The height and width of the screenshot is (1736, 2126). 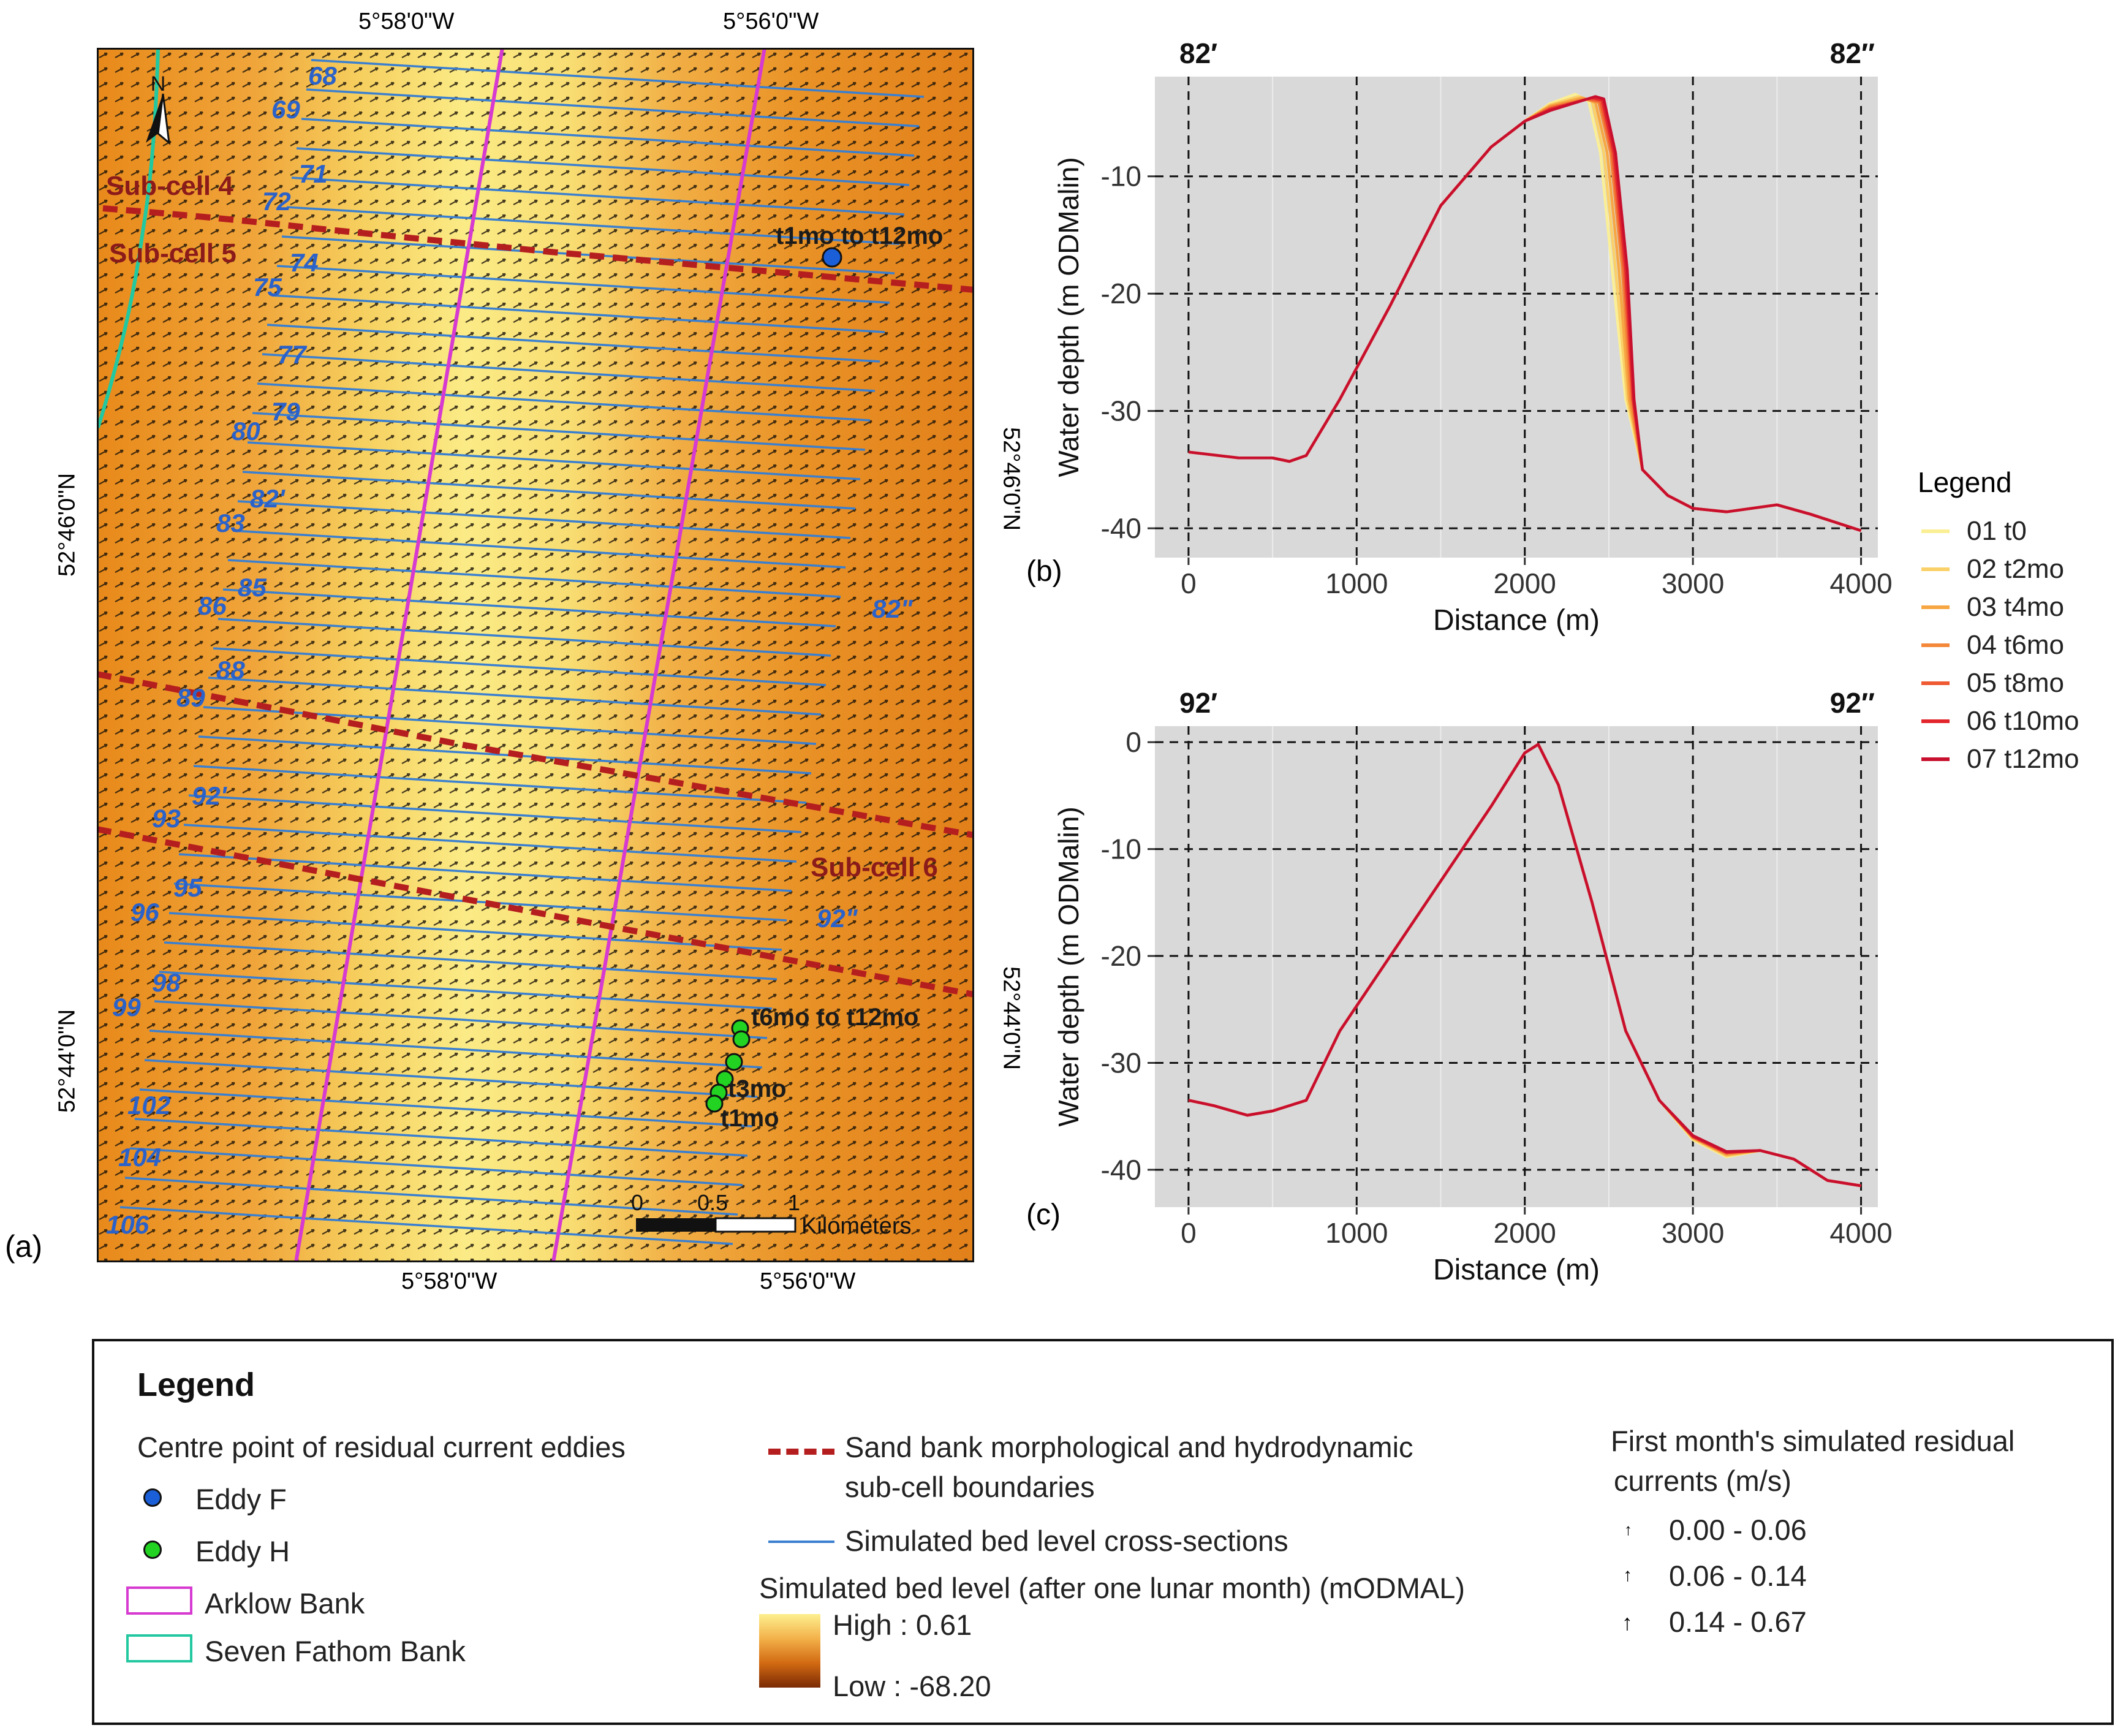 I want to click on x-tick-label: 0, so click(x=1189, y=583).